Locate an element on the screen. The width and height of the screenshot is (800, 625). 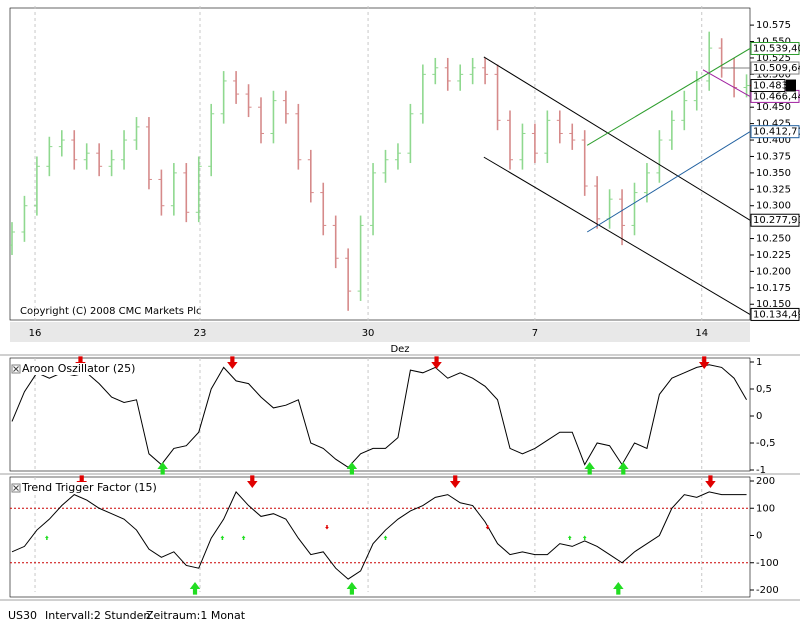
y-tick-label: 10.150 is located at coordinates (773, 304).